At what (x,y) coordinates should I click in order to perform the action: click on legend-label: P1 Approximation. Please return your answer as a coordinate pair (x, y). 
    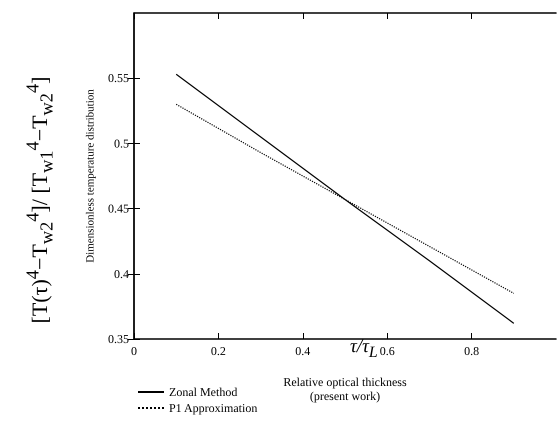
    Looking at the image, I should click on (213, 408).